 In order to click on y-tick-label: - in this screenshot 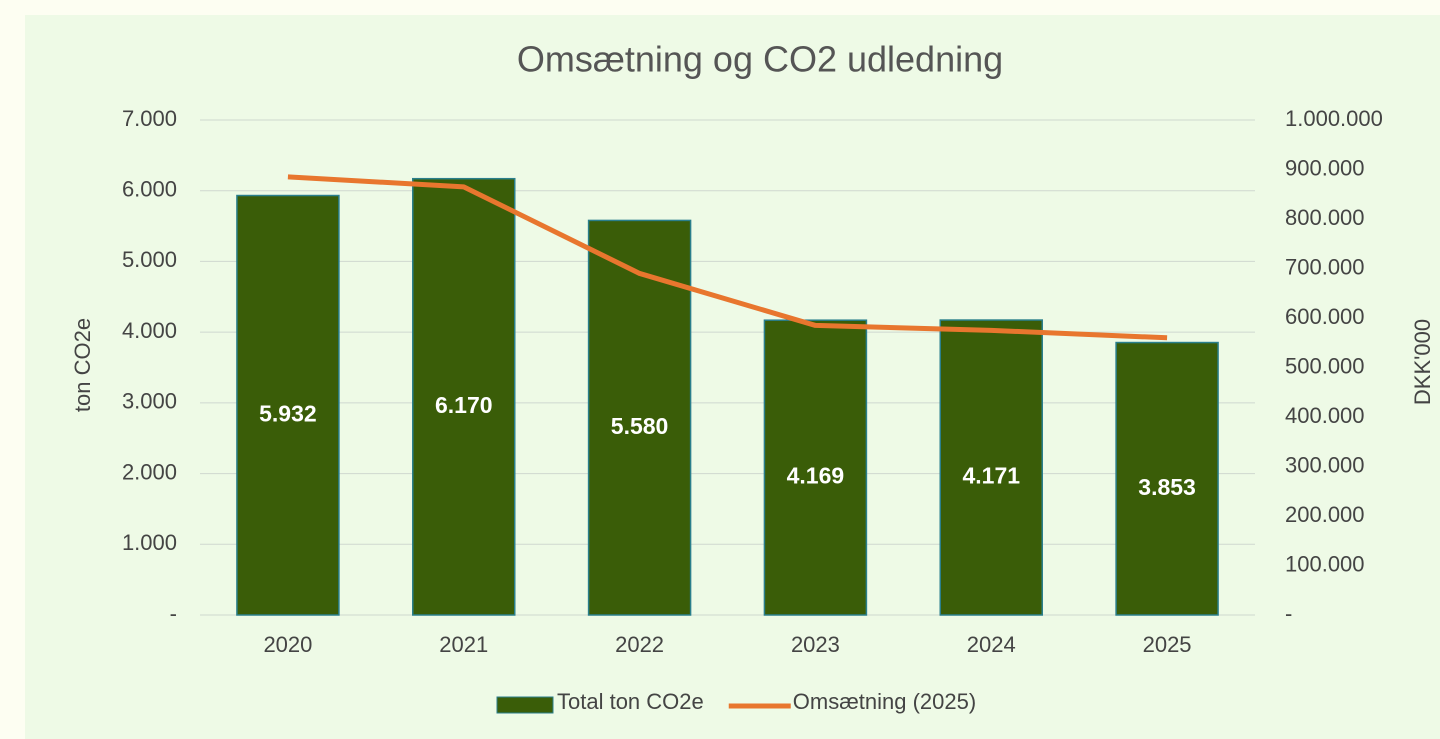, I will do `click(173, 613)`.